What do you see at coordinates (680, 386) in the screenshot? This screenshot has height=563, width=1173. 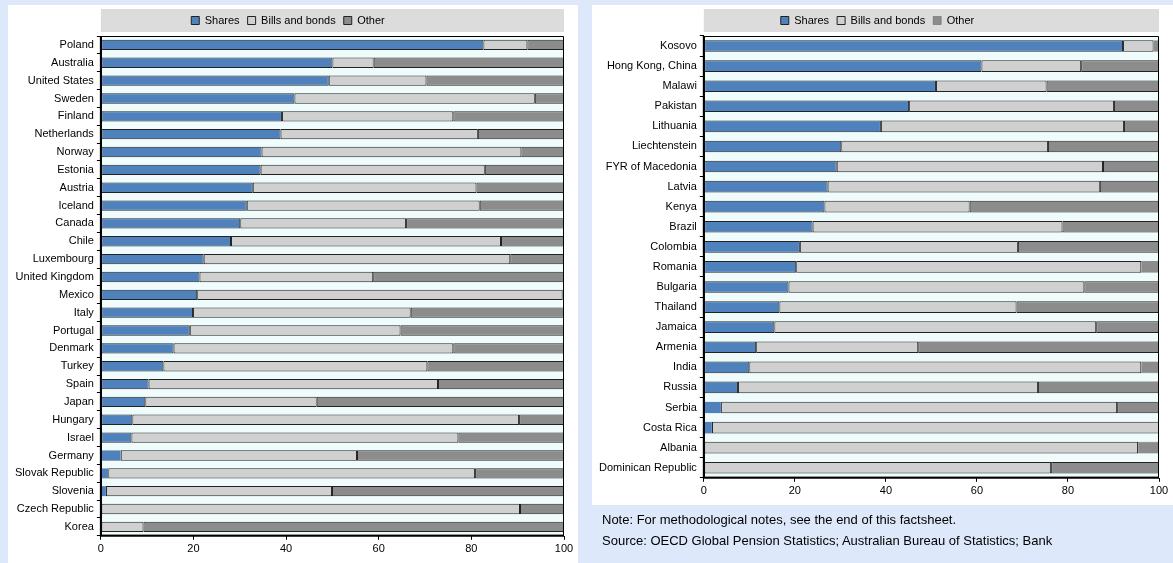 I see `y-tick-label: Russia` at bounding box center [680, 386].